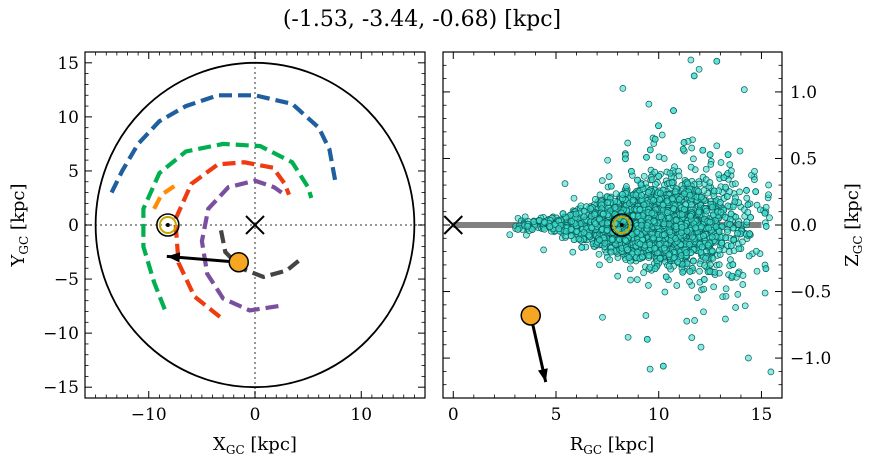  I want to click on galactic-center-marker, so click(255, 225).